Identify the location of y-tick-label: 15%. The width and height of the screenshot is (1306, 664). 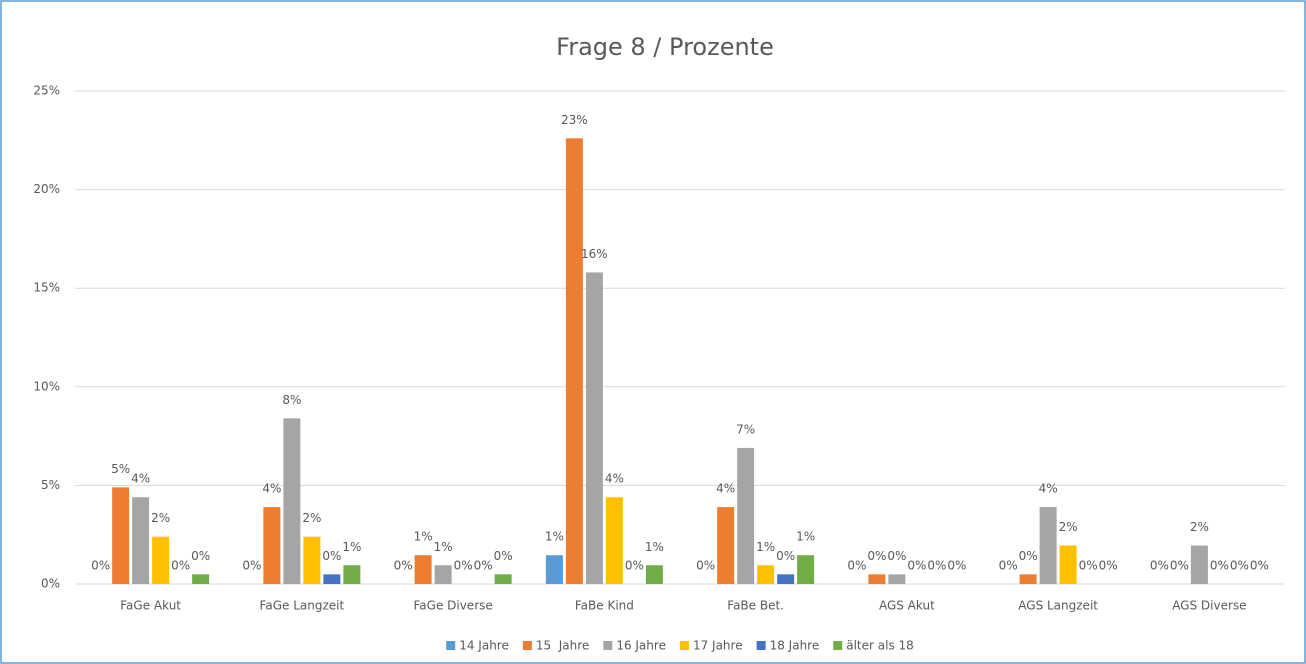
(46, 288).